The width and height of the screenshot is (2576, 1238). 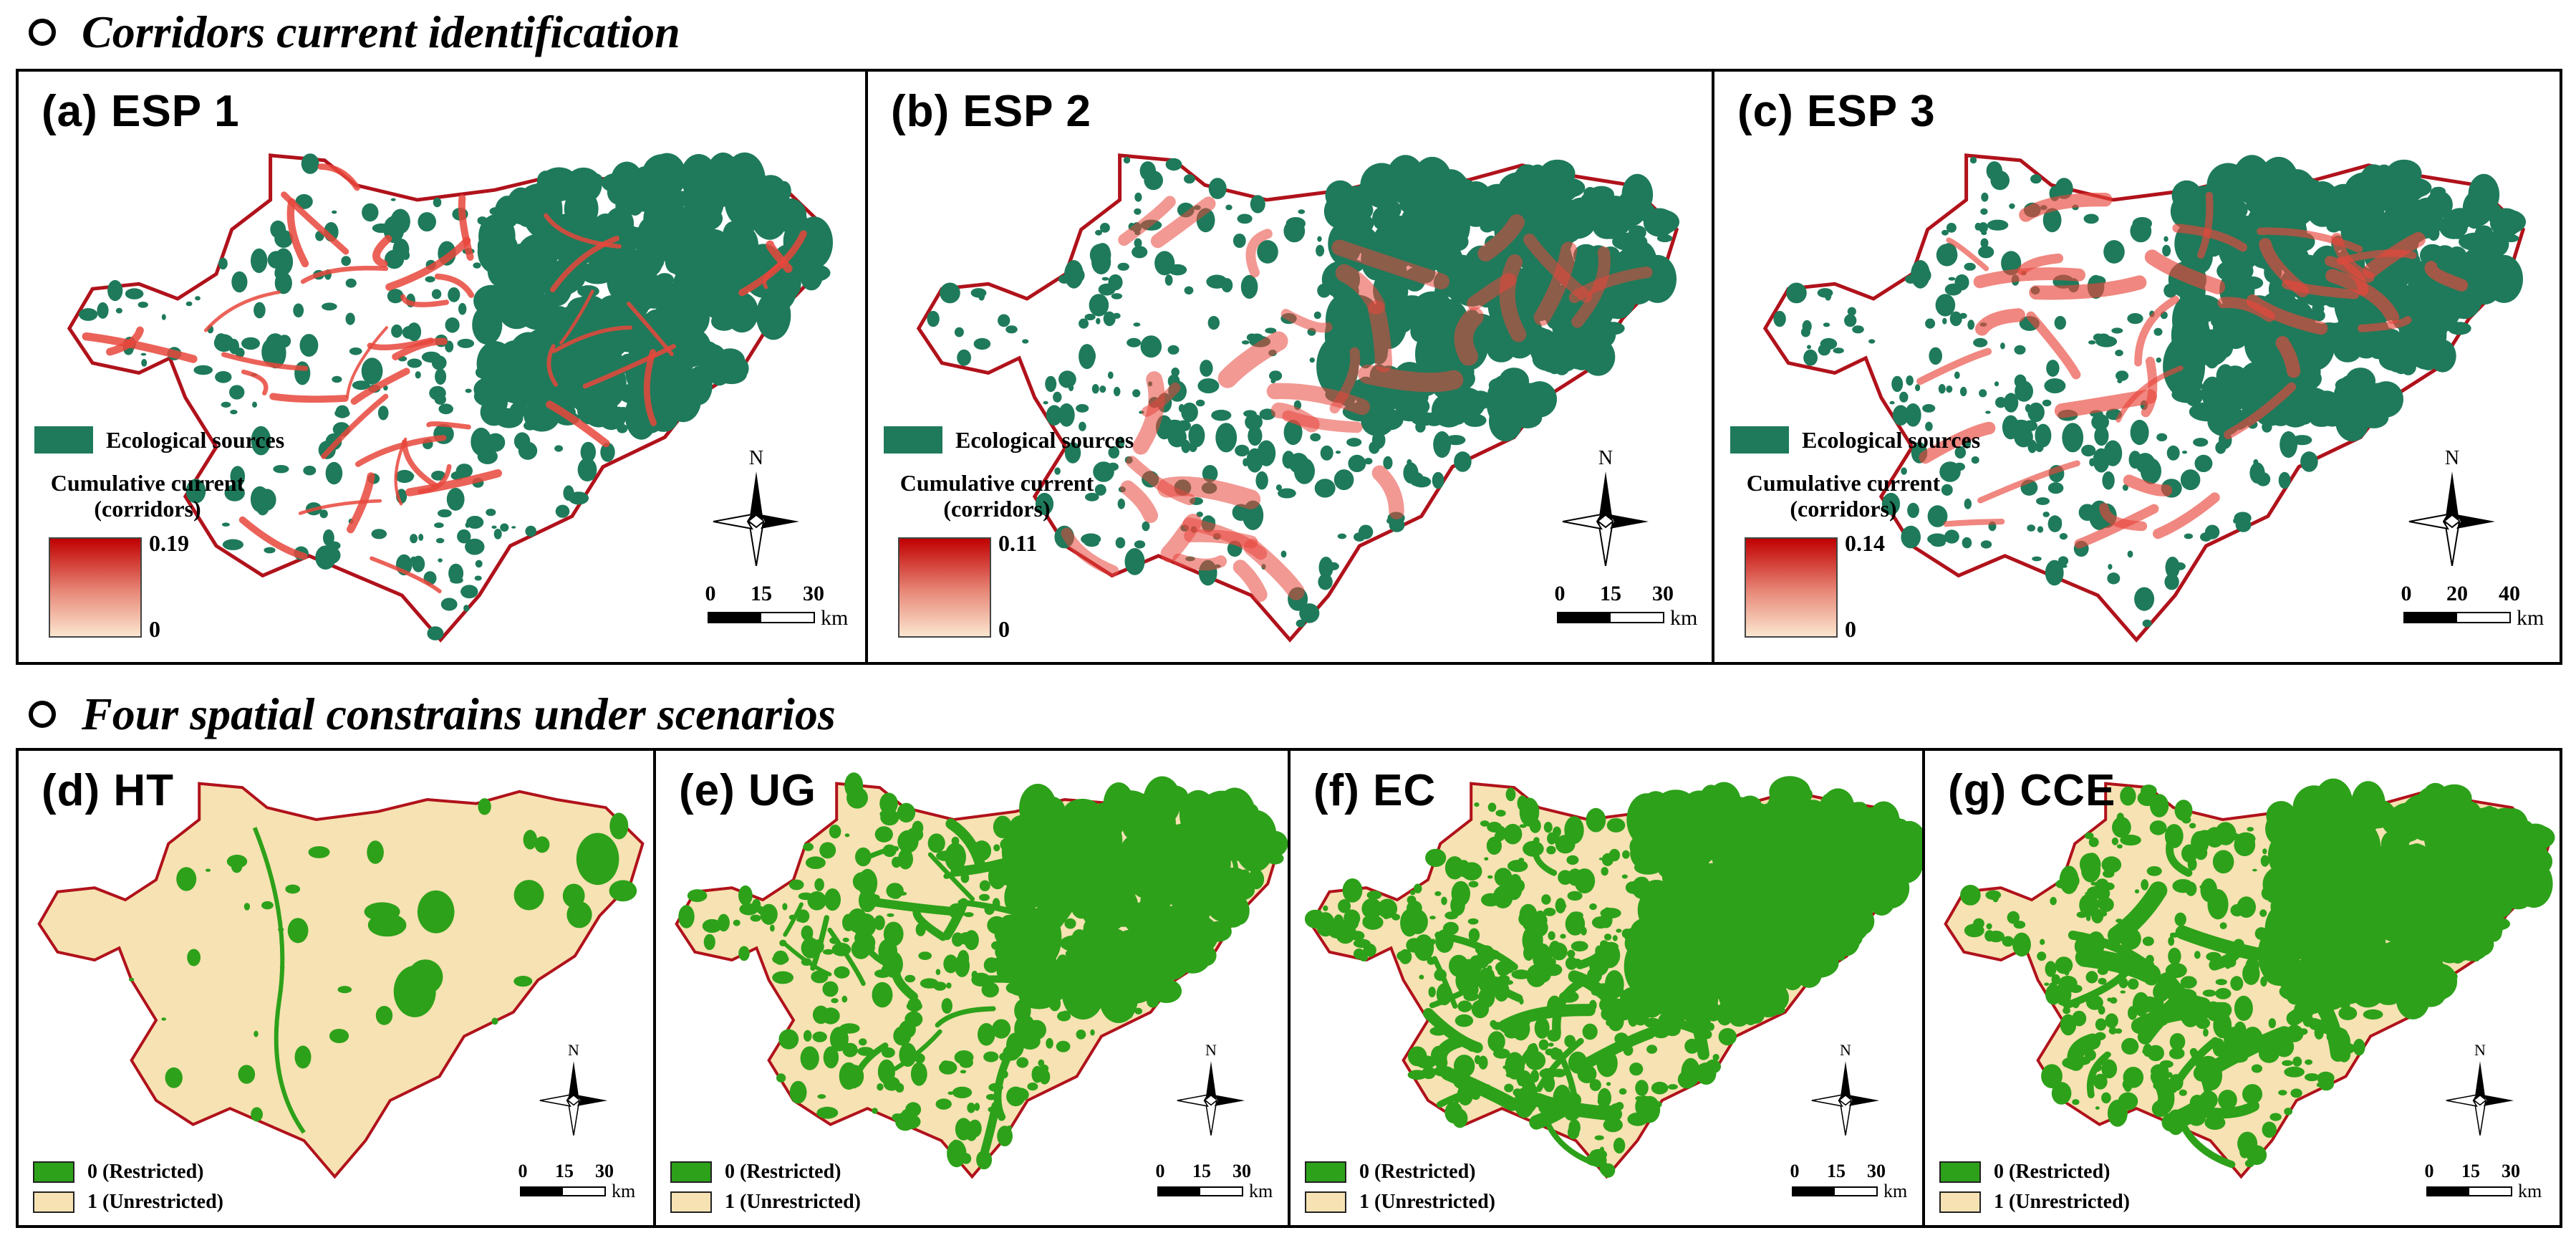 I want to click on restricted-label: 0 (Restricted), so click(x=145, y=1172).